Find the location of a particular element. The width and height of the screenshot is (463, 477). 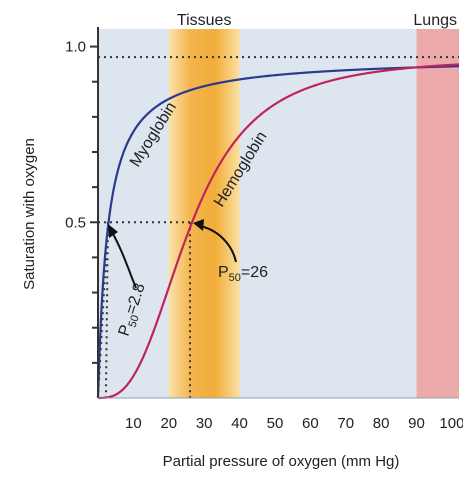

x-tick-label: 100 is located at coordinates (451, 423).